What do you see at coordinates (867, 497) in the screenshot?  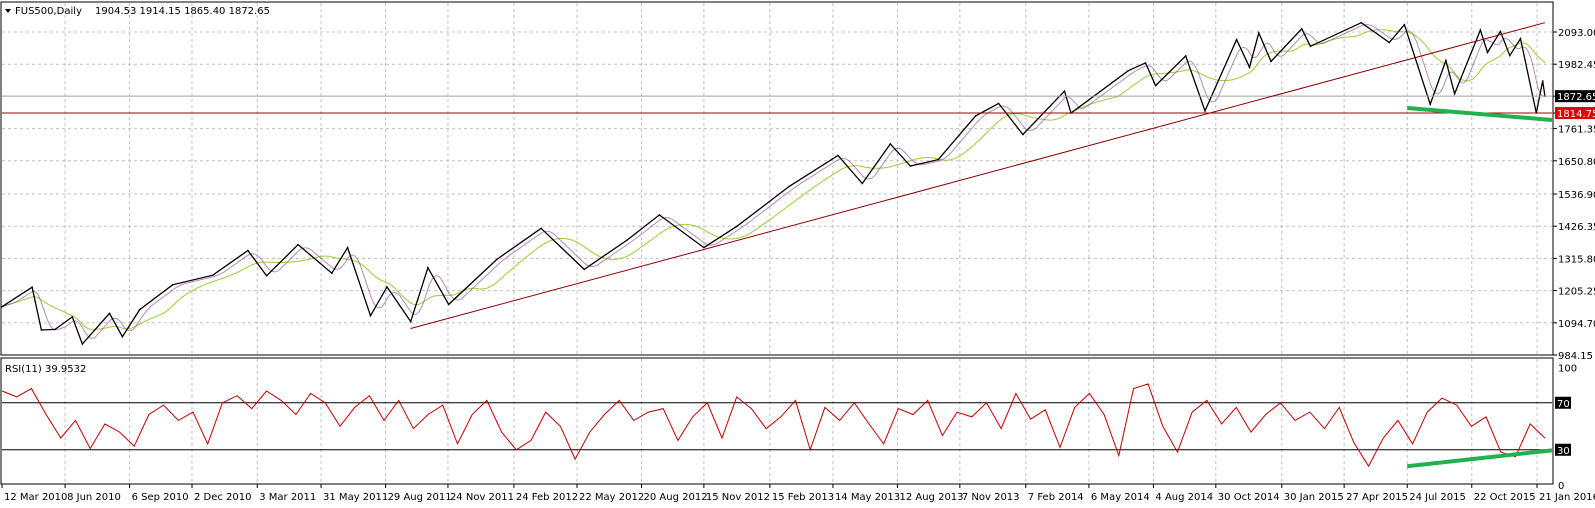 I see `x-tick-label: 14 May 2013` at bounding box center [867, 497].